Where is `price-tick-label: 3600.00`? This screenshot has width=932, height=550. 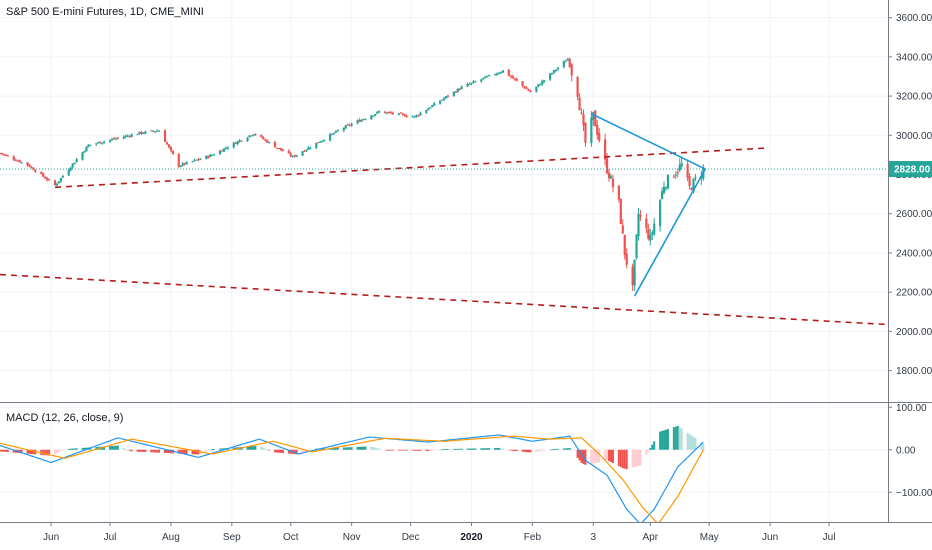 price-tick-label: 3600.00 is located at coordinates (914, 18).